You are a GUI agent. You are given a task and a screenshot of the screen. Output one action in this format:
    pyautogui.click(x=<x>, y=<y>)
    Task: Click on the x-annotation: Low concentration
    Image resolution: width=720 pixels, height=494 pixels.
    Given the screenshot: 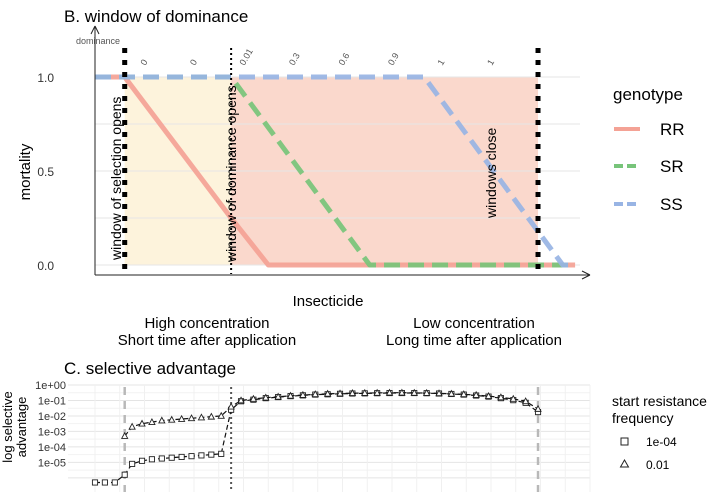 What is the action you would take?
    pyautogui.click(x=474, y=323)
    